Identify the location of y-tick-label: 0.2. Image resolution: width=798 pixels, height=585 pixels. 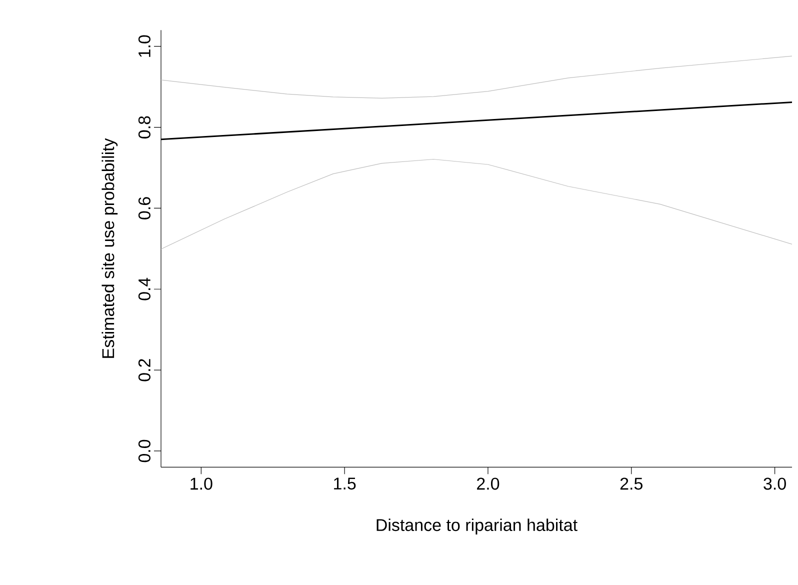
(144, 370).